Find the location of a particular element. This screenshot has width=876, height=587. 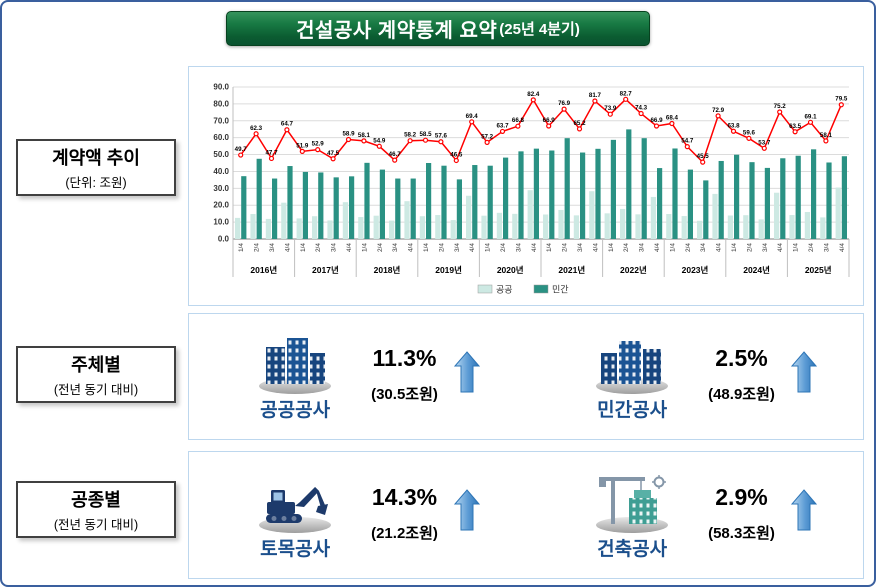

label-by-worktype-title: 공종별 is located at coordinates (96, 500).